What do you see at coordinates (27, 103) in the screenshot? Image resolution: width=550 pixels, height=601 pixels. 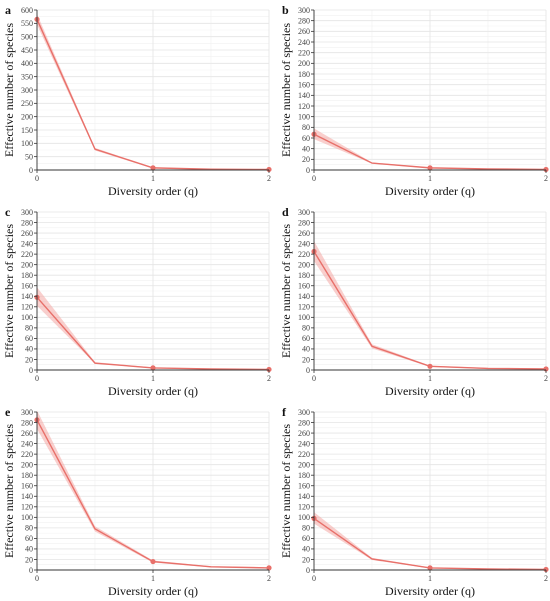 I see `y-tick-label: 250` at bounding box center [27, 103].